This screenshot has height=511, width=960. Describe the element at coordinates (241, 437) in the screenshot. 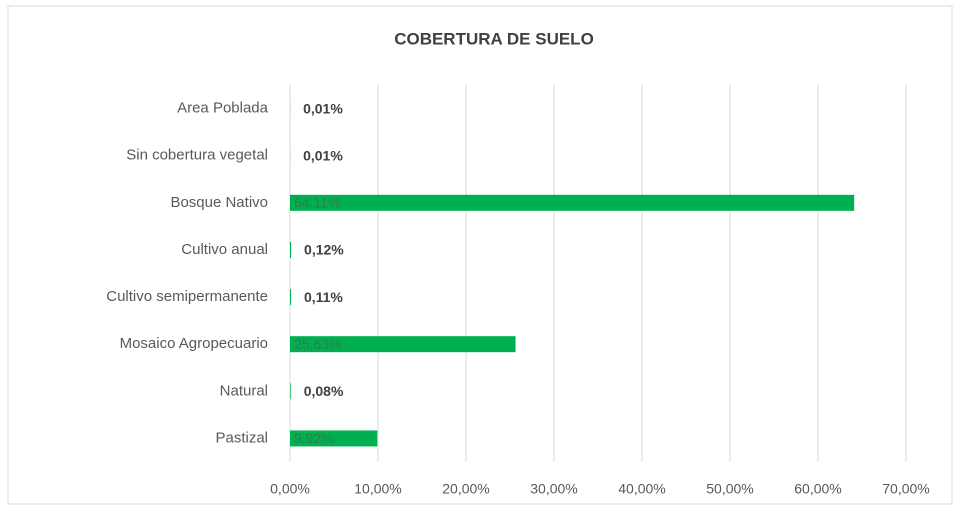

I see `y-tick-label: Pastizal` at that location.